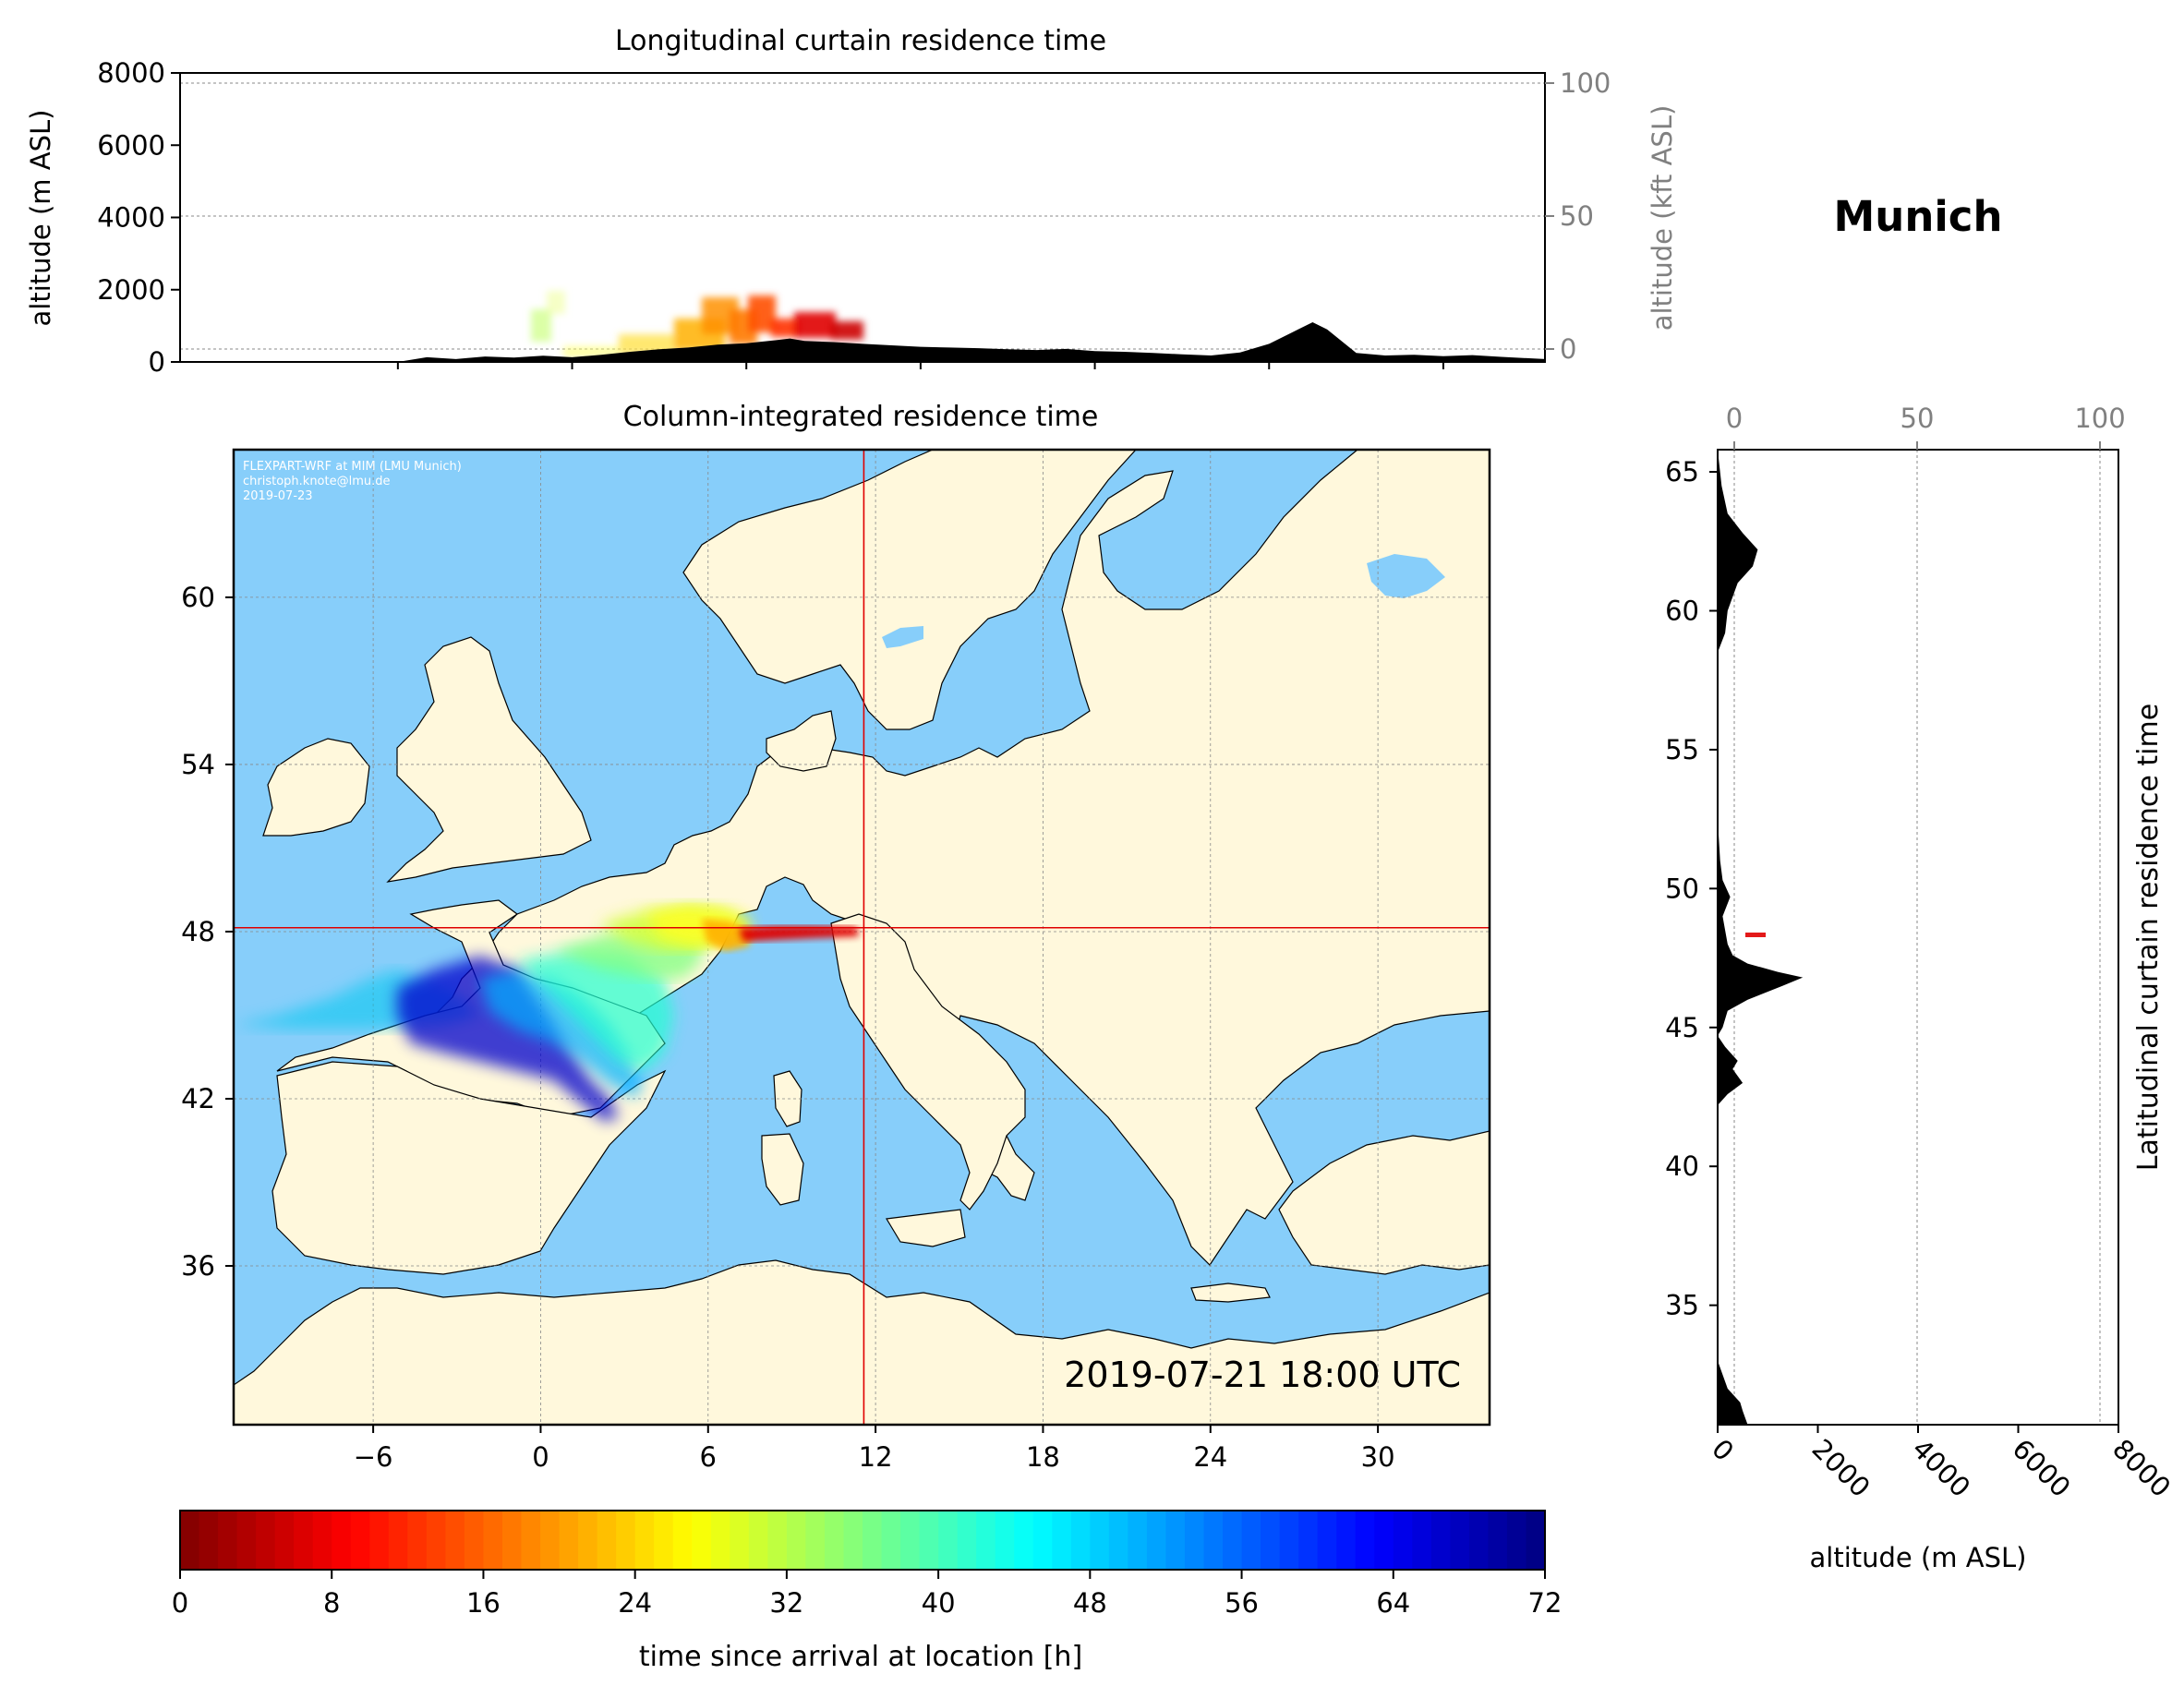 The image size is (2184, 1698). I want to click on right-xtick-label: 8000, so click(2141, 1468).